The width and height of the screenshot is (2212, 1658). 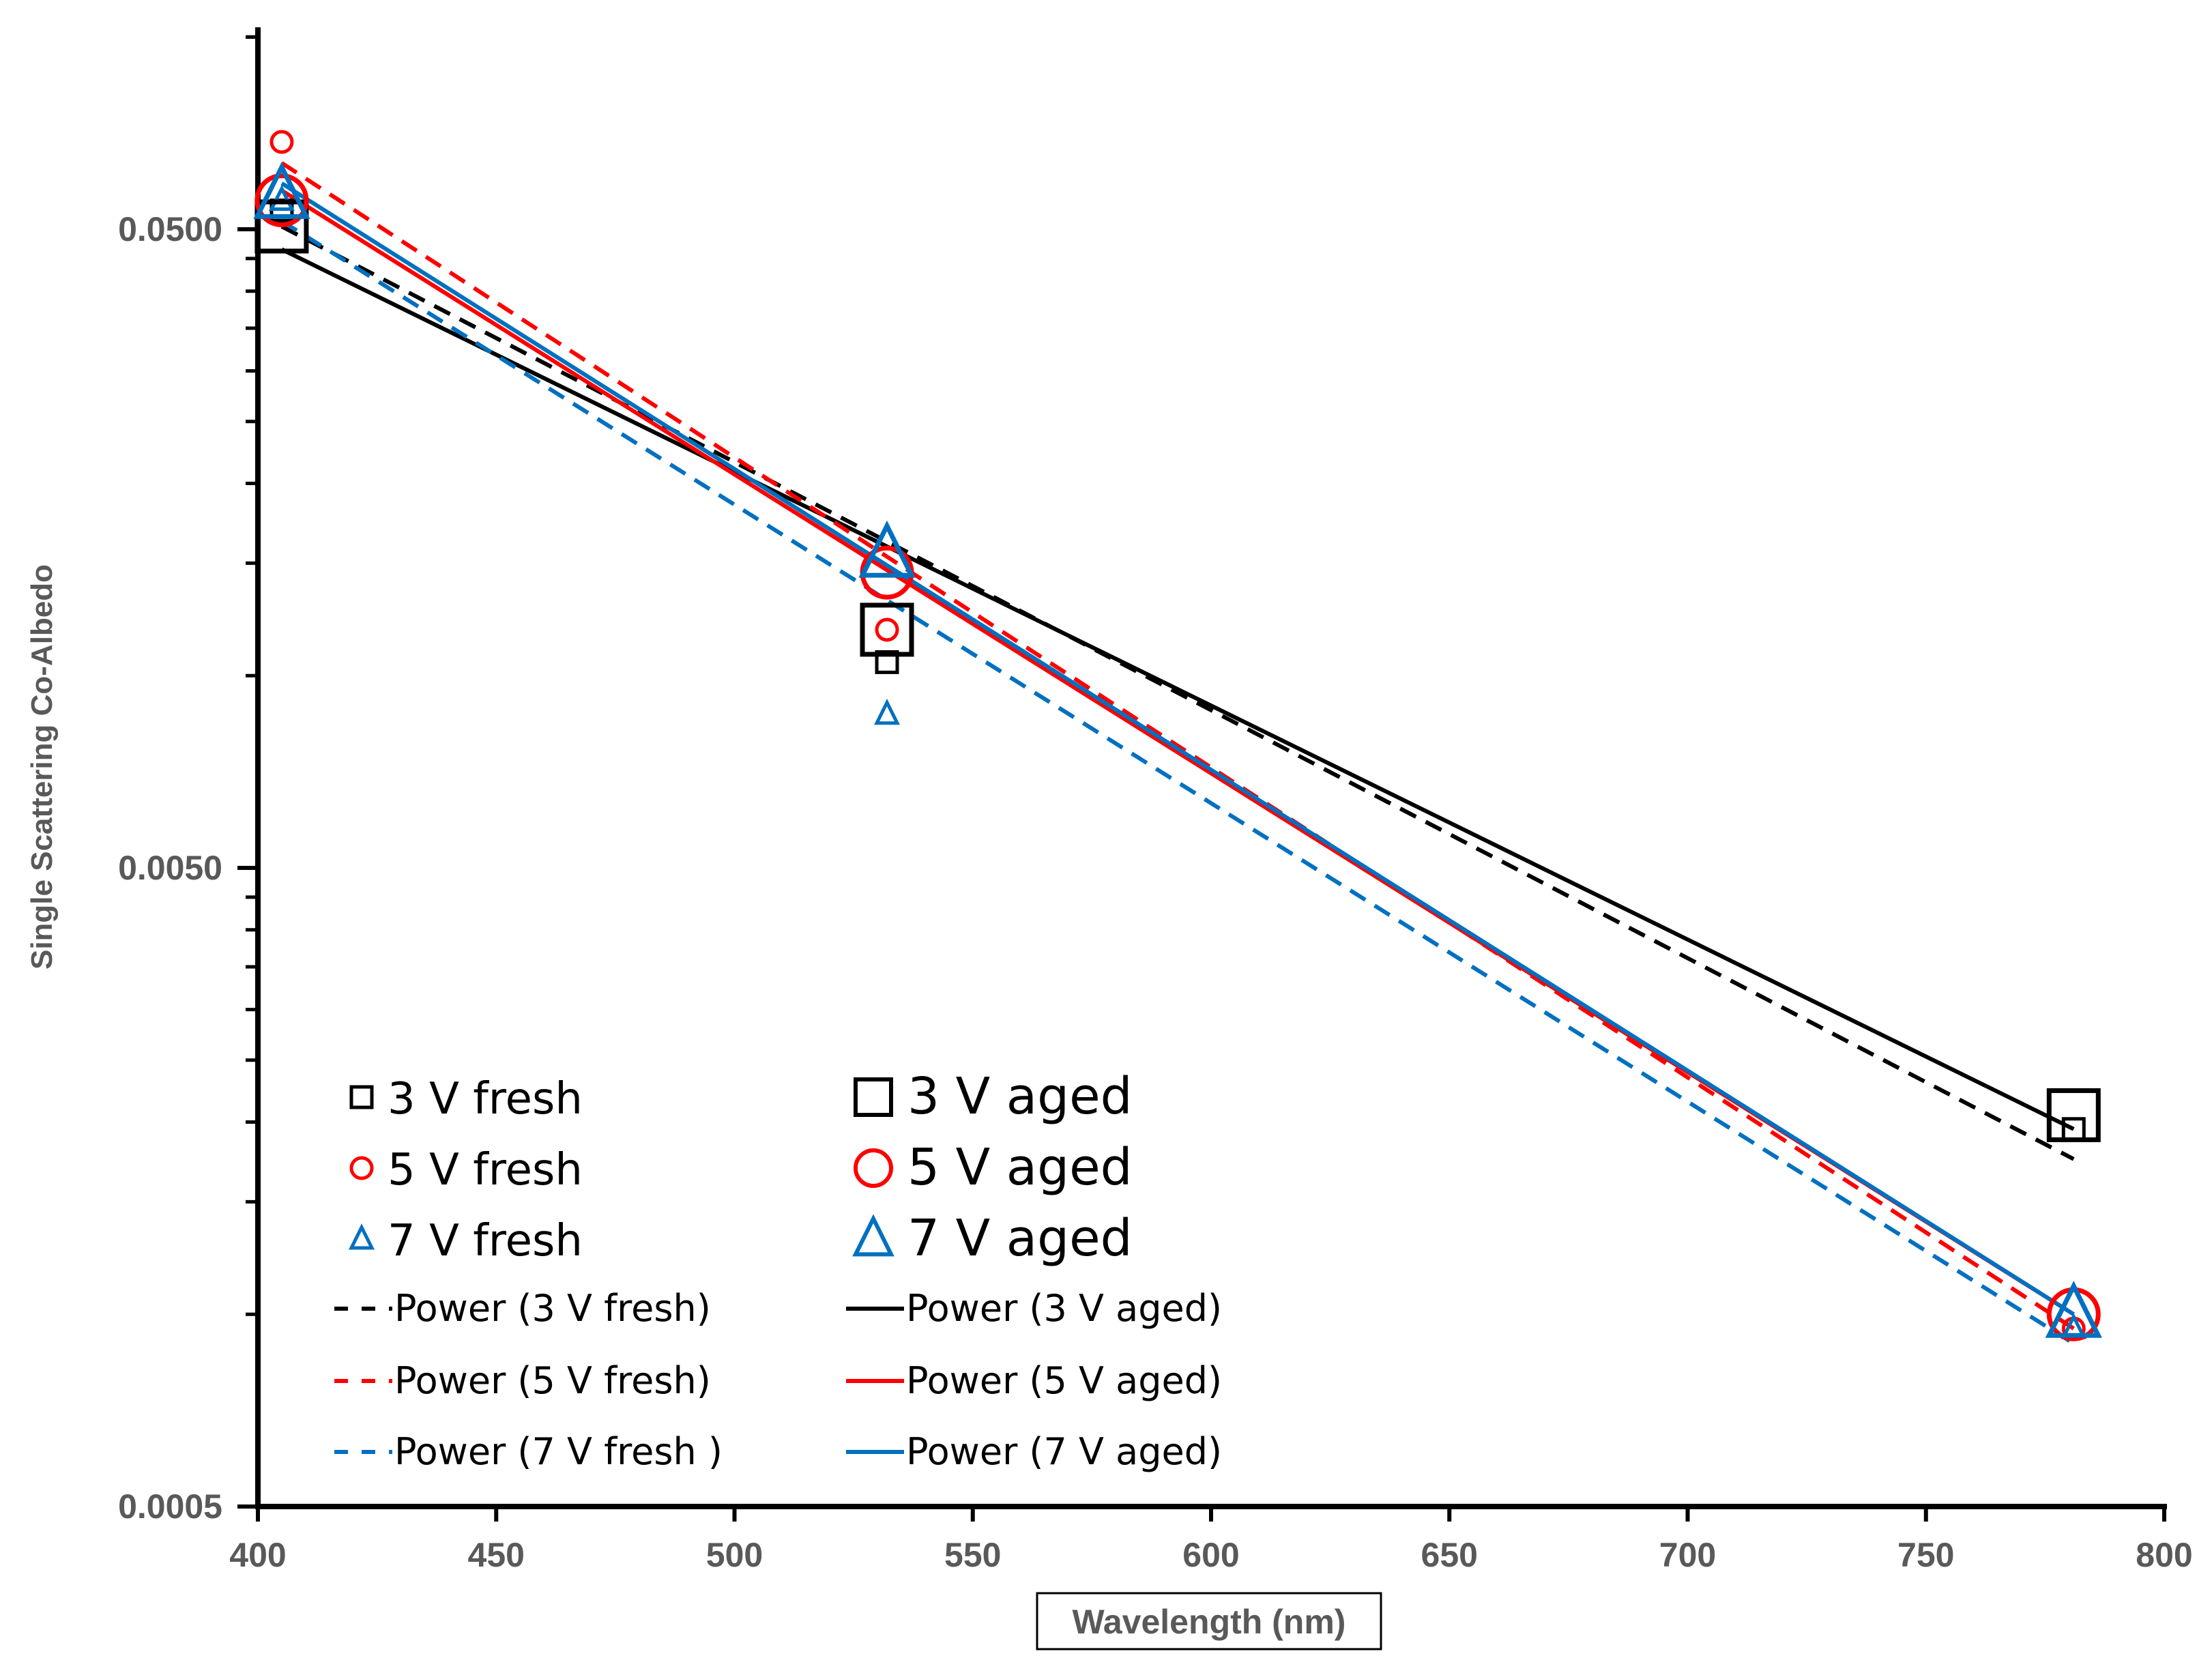 I want to click on legend-label: 5 V fresh, so click(x=486, y=1170).